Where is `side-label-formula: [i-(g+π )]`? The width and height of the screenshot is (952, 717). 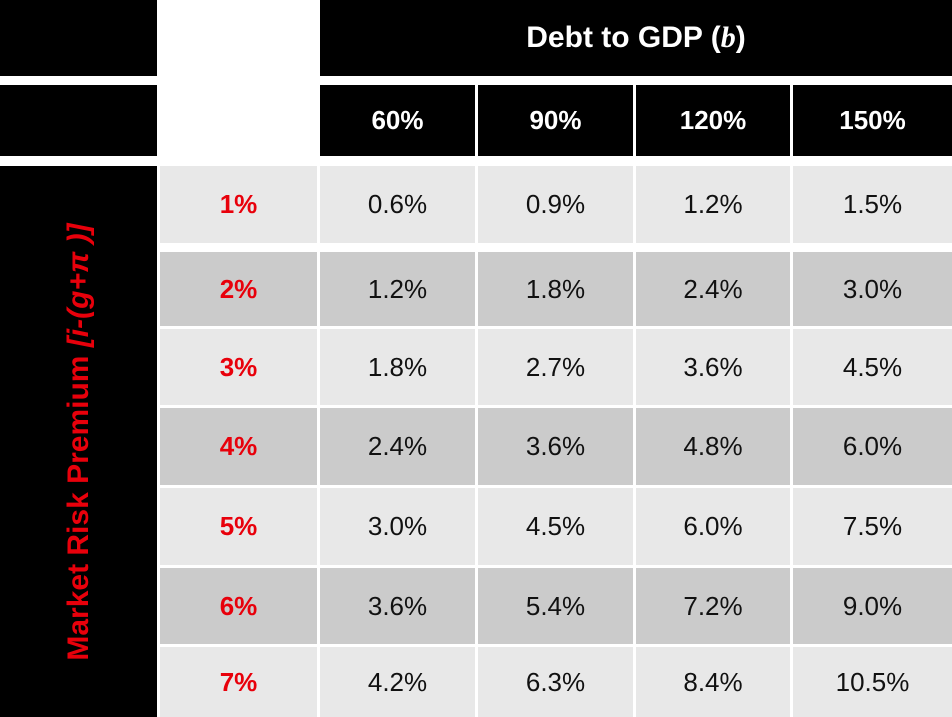 side-label-formula: [i-(g+π )] is located at coordinates (78, 284).